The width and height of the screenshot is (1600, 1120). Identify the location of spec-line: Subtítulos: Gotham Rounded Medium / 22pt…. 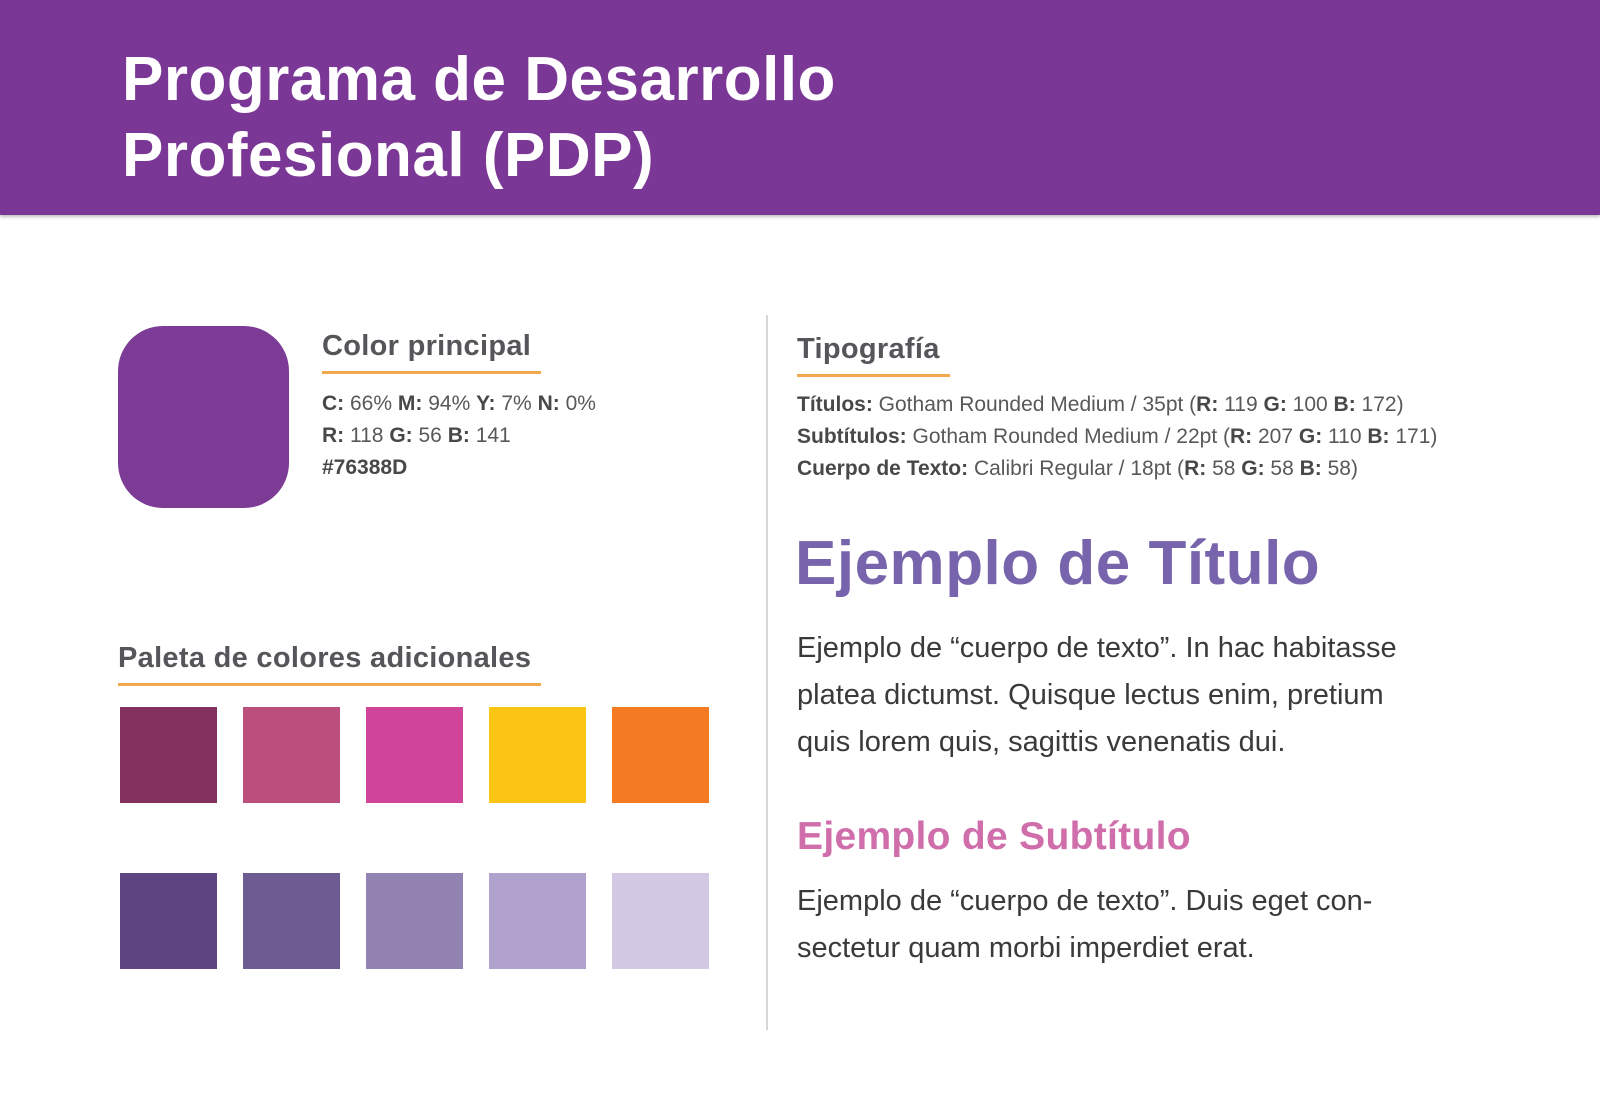
(1117, 436).